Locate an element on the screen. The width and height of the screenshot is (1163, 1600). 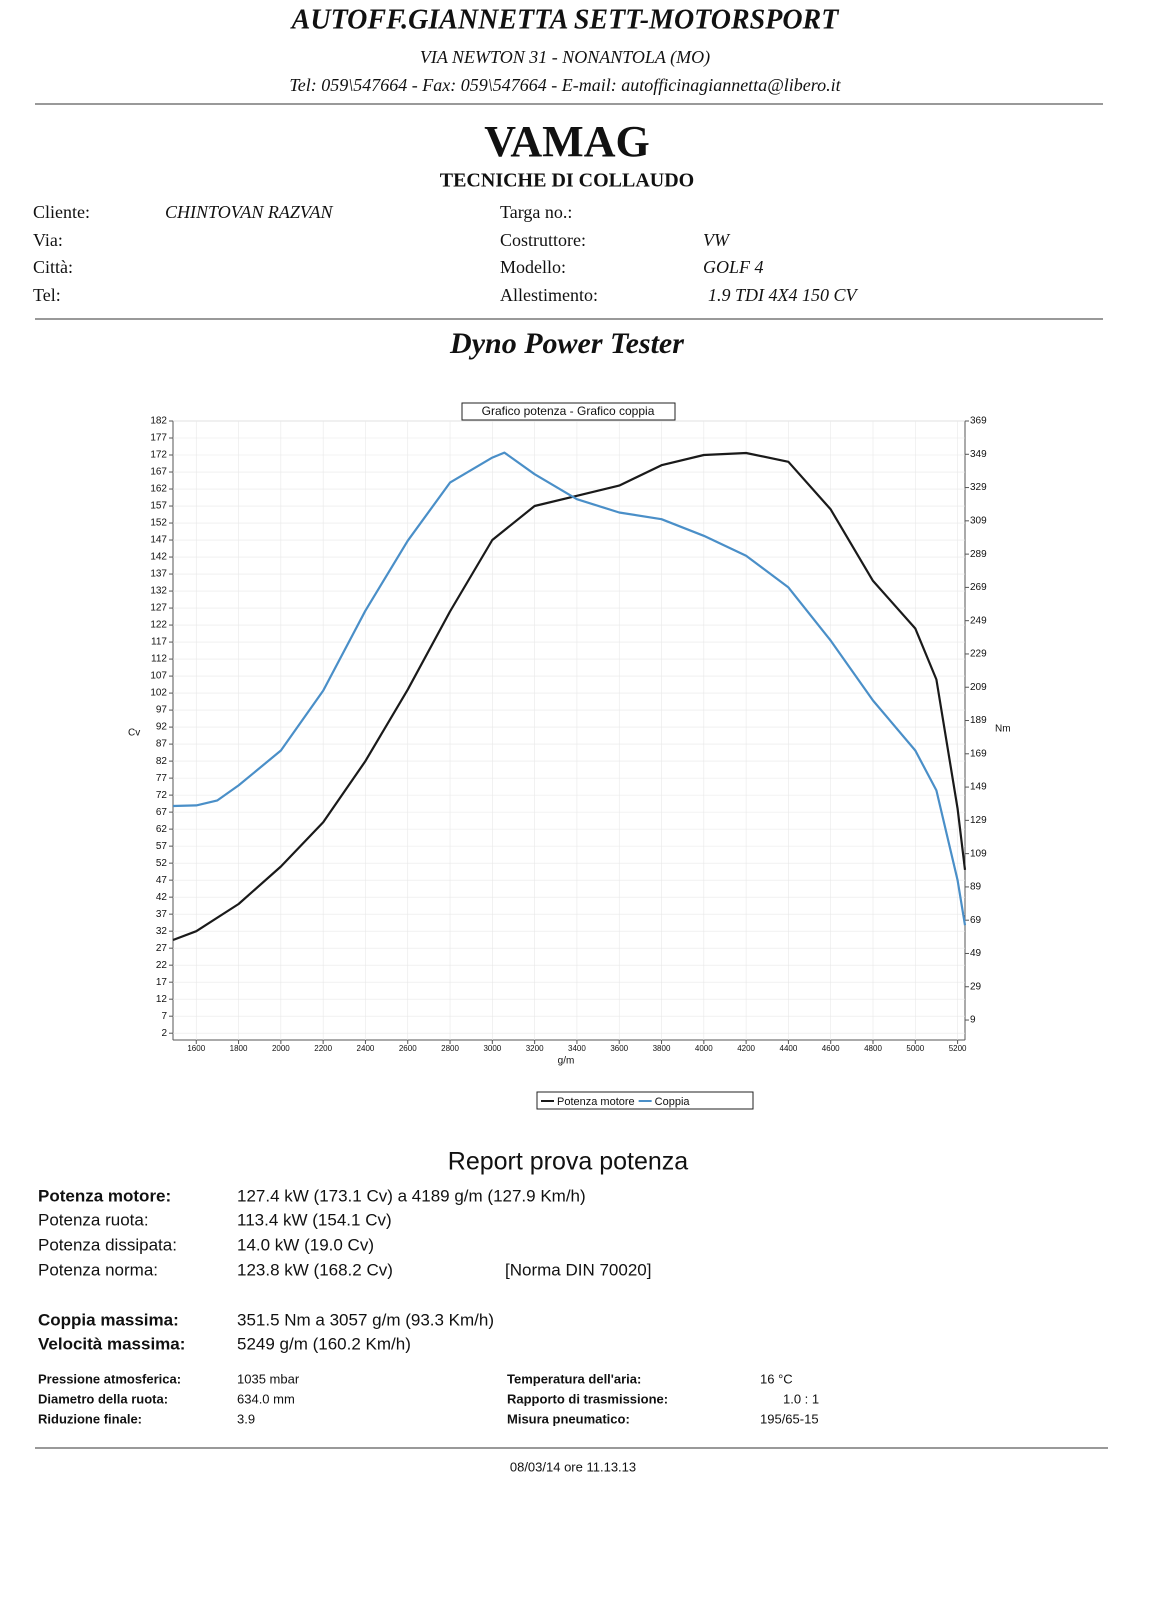
y2-tick-label: 89 is located at coordinates (976, 887).